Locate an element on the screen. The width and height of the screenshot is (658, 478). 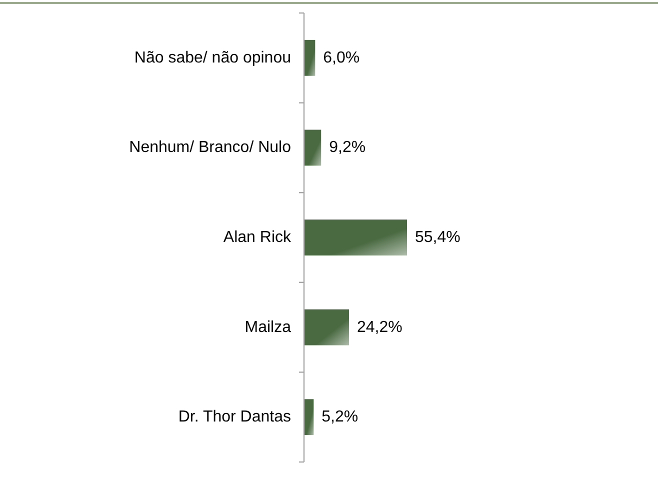
y-tick-label: Nenhum/ Branco/ Nulo is located at coordinates (210, 147).